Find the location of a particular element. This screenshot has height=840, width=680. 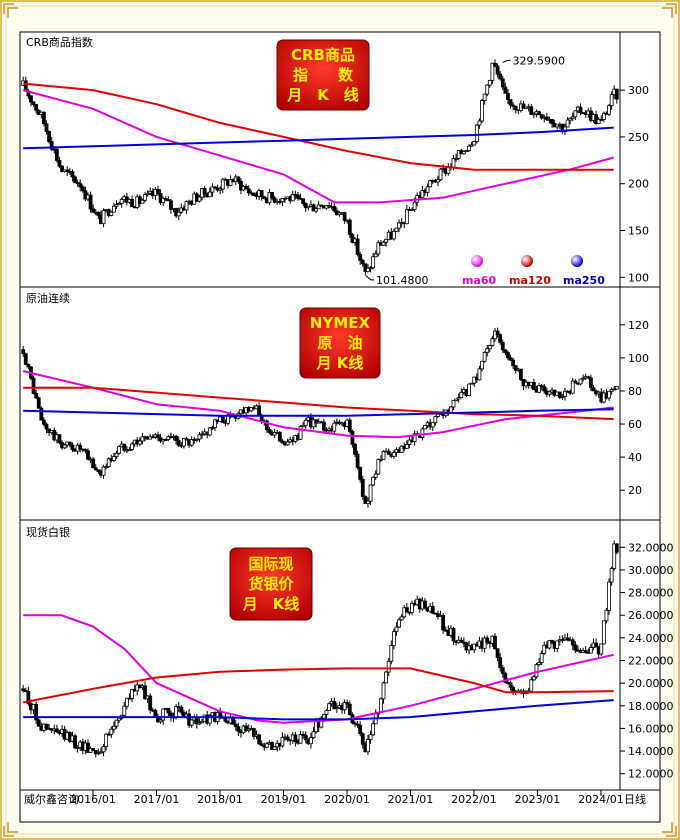

ytick-label: 32.0000 is located at coordinates (651, 547).